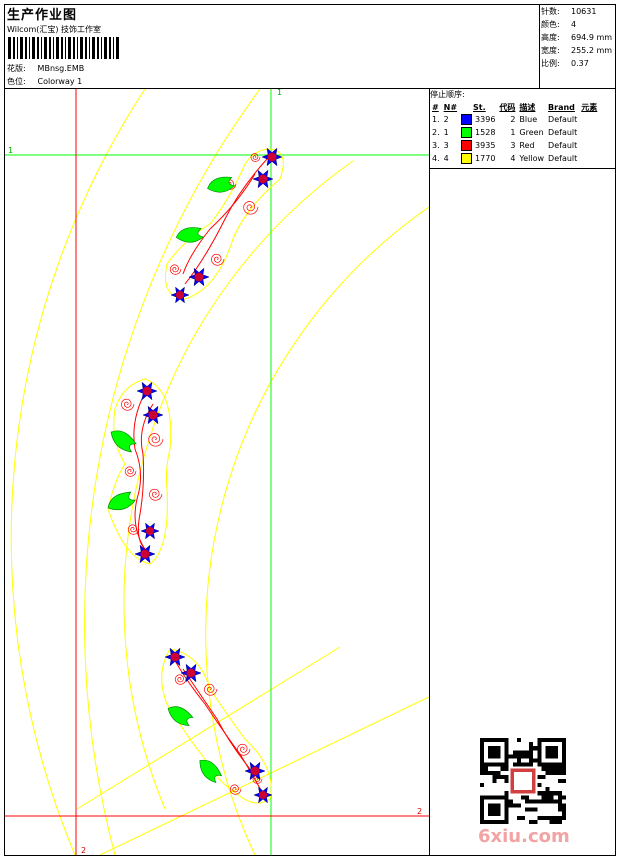 The image size is (620, 860). I want to click on watermark: 6xiu.com, so click(524, 836).